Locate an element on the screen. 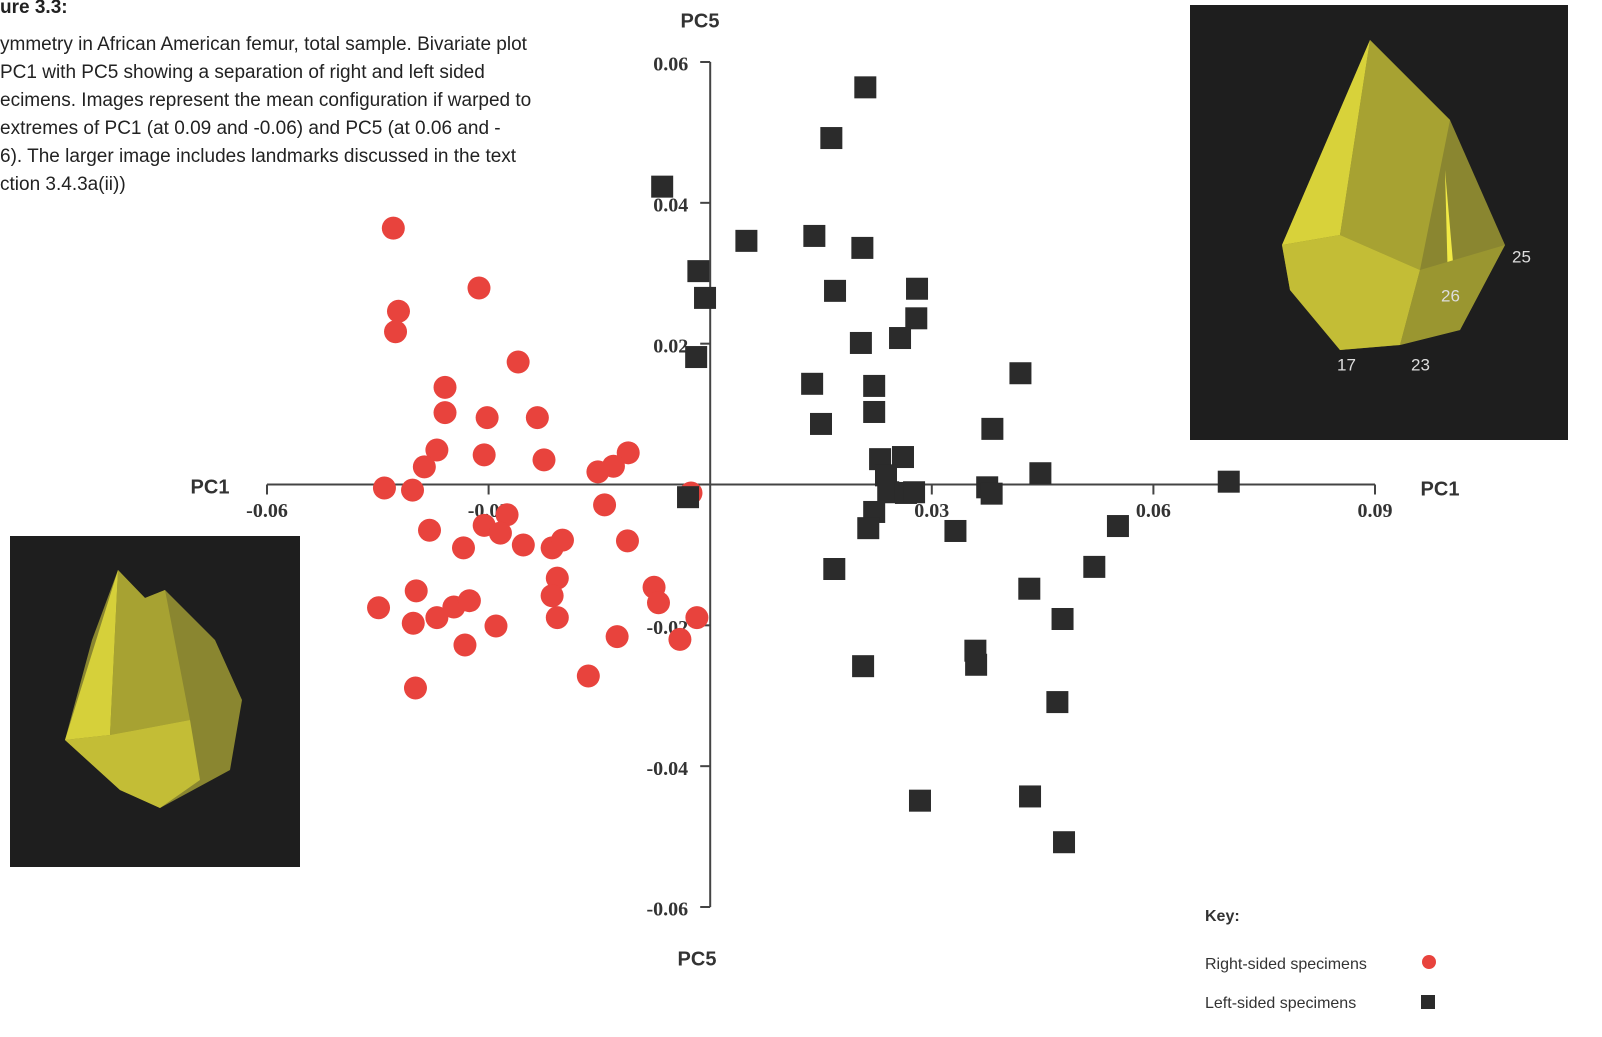 The image size is (1602, 1037). y-tick-label: 0.02 is located at coordinates (670, 346).